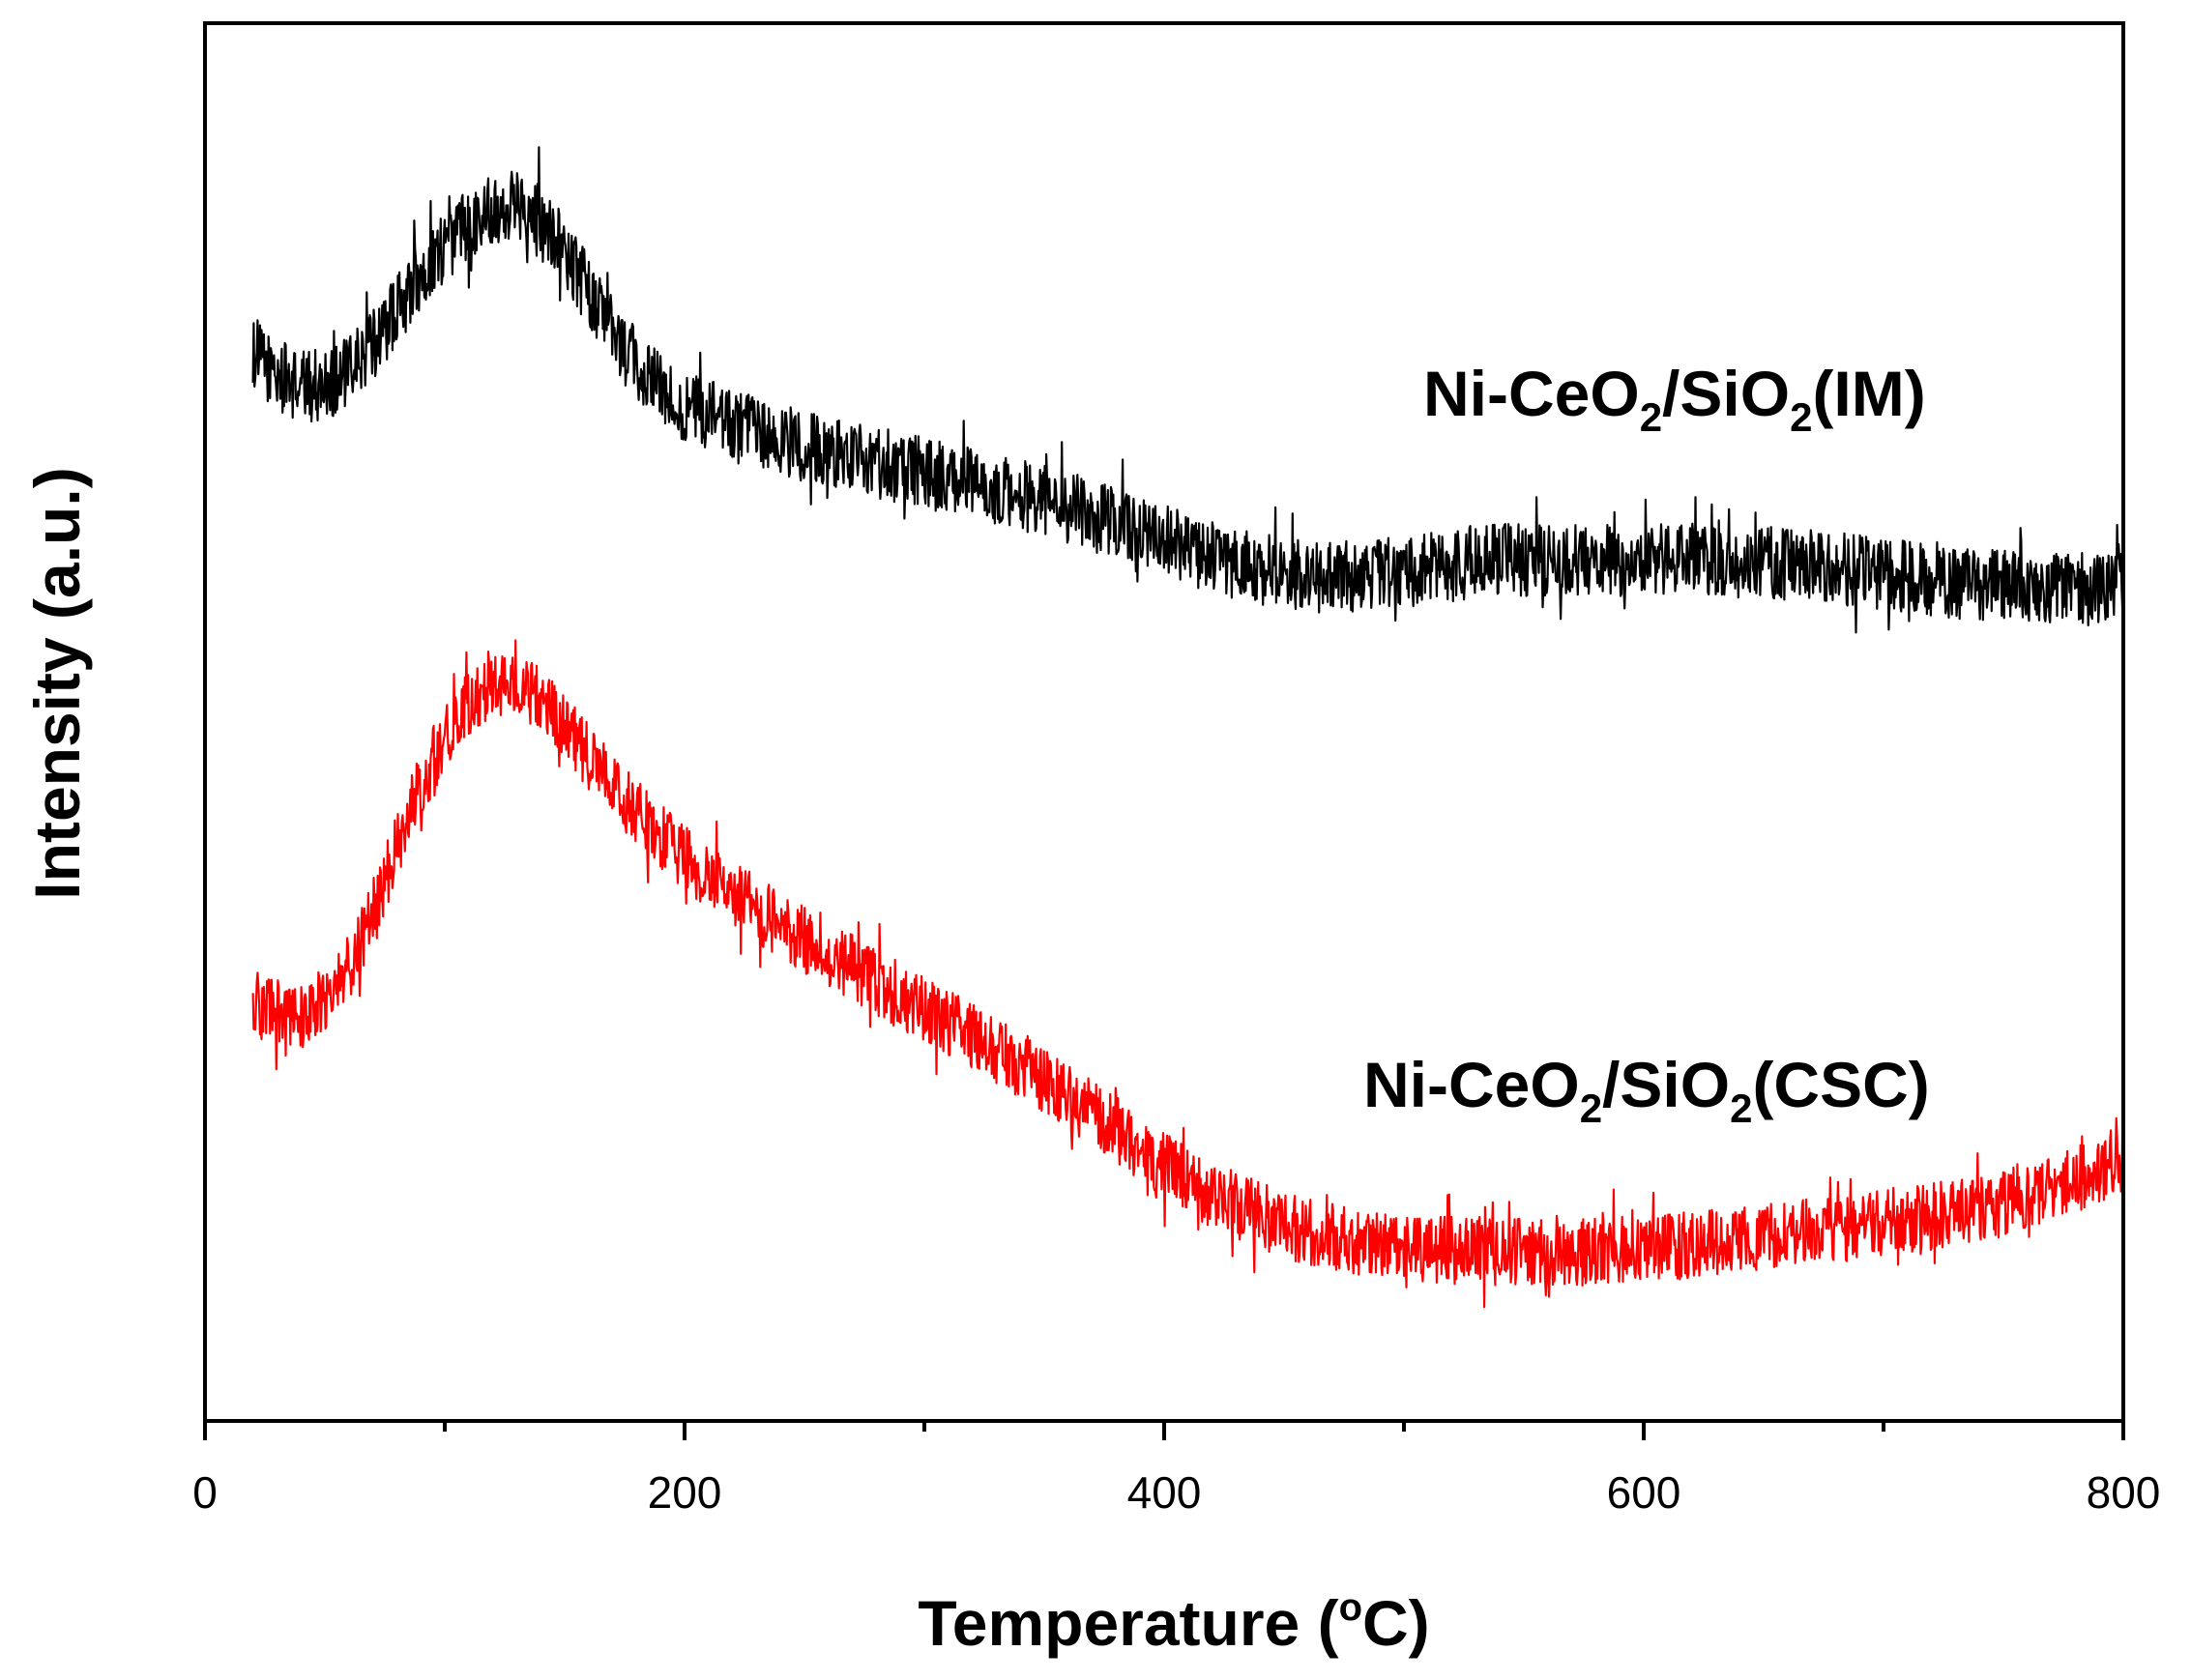 The height and width of the screenshot is (1680, 2191). Describe the element at coordinates (1666, 1085) in the screenshot. I see `series-label-csc-part-2: /SiO` at that location.